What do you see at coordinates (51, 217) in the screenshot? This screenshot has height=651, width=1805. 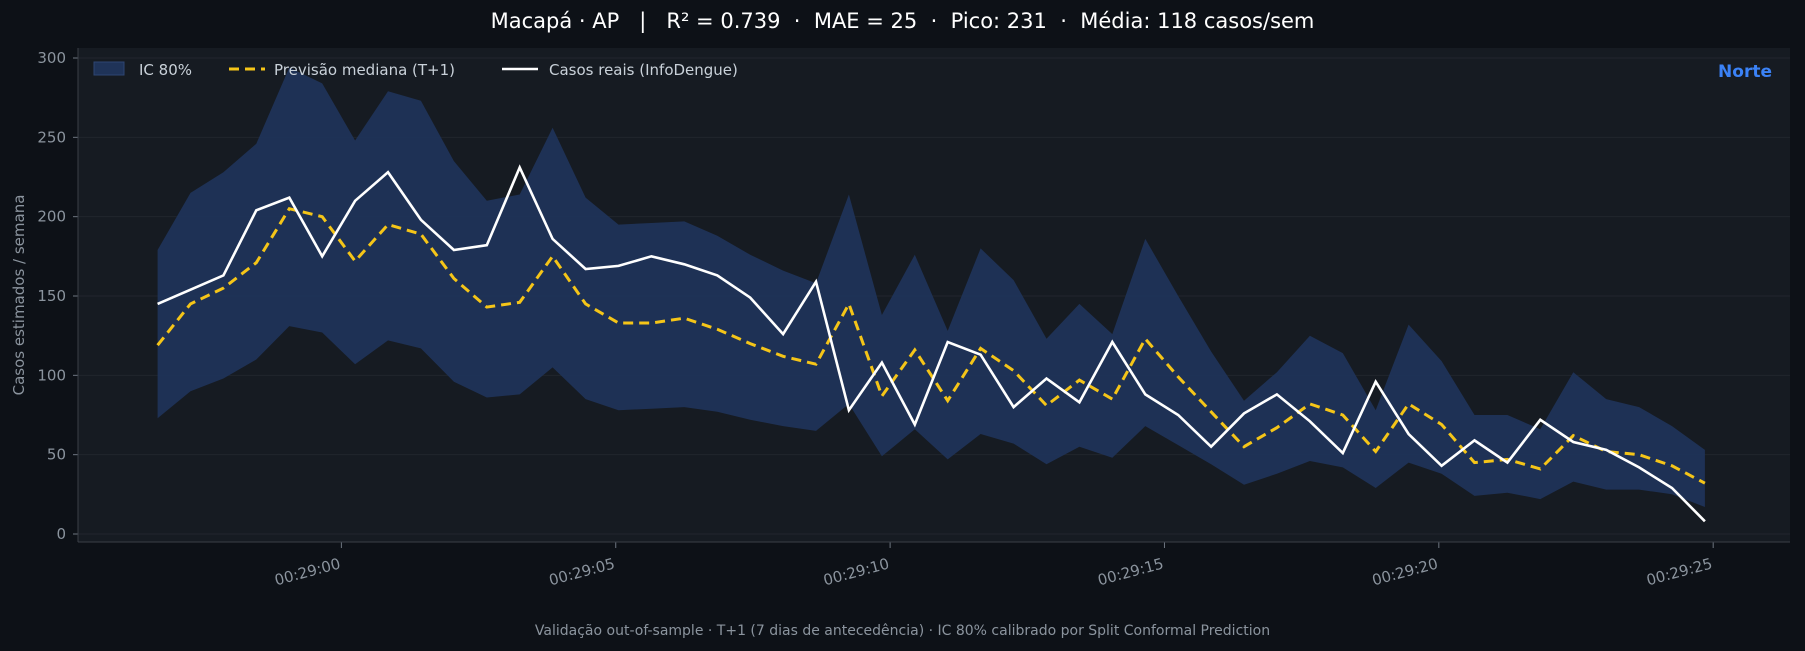 I see `y-tick-label: 200` at bounding box center [51, 217].